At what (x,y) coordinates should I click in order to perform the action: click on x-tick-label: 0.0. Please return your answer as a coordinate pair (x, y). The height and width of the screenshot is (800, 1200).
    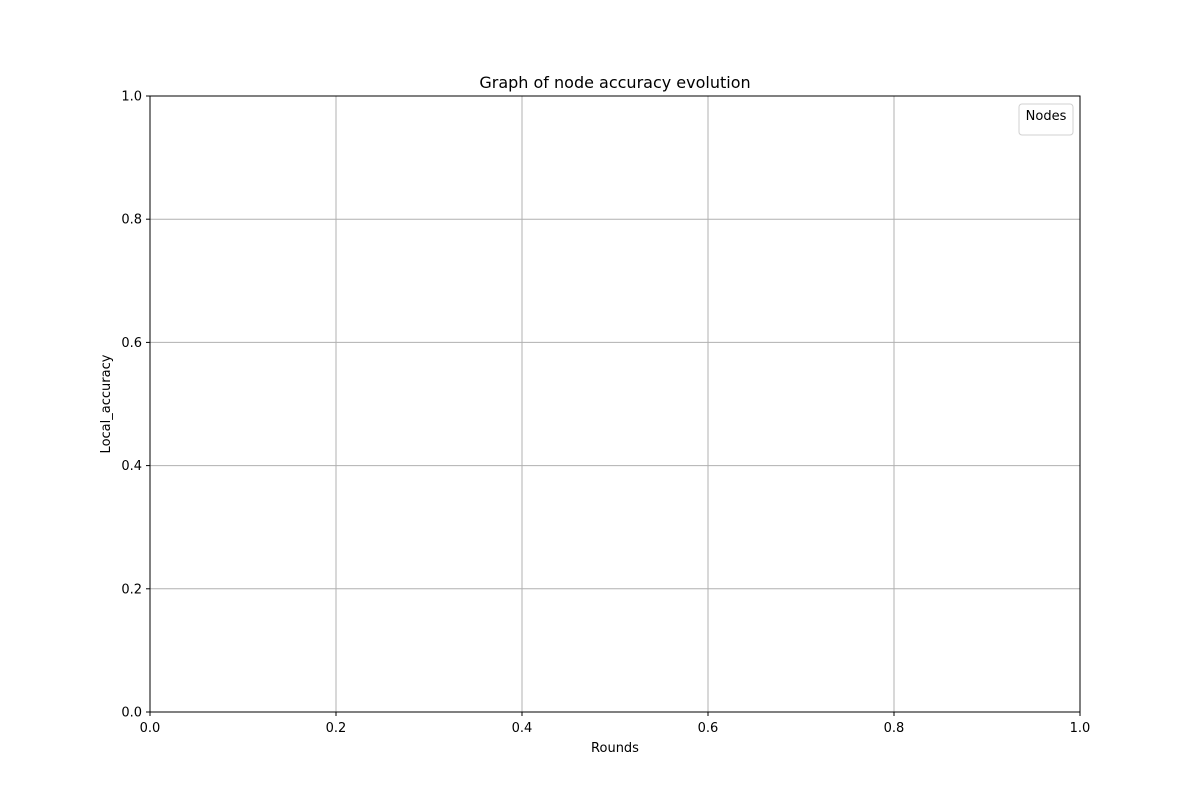
    Looking at the image, I should click on (150, 728).